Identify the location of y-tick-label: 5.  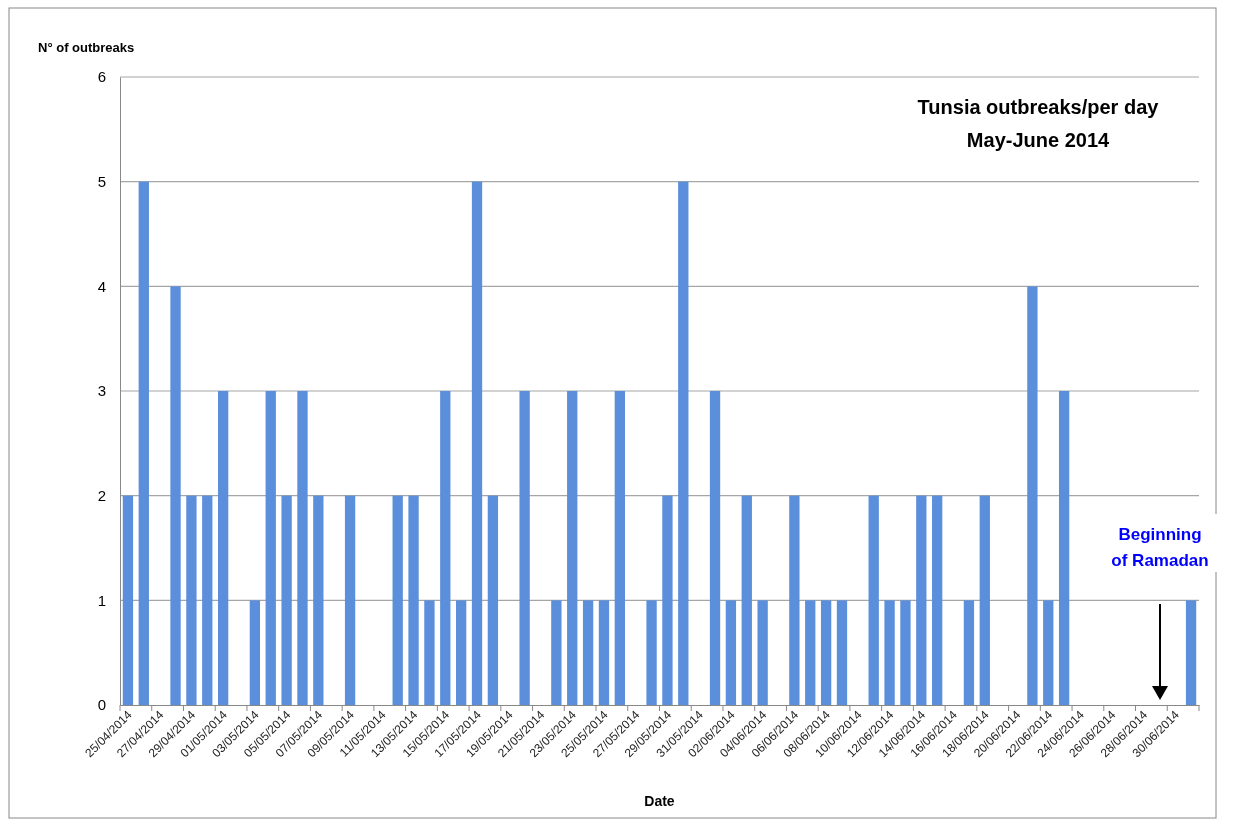
(101, 181).